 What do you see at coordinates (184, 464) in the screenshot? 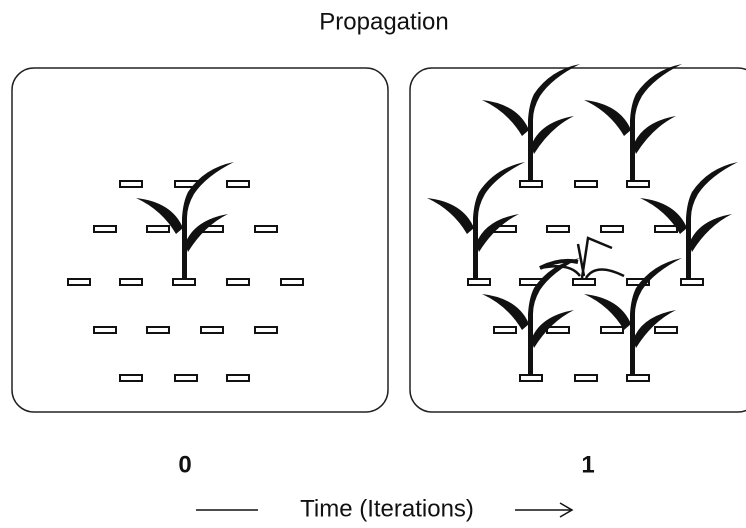
I see `panel-label: 0` at bounding box center [184, 464].